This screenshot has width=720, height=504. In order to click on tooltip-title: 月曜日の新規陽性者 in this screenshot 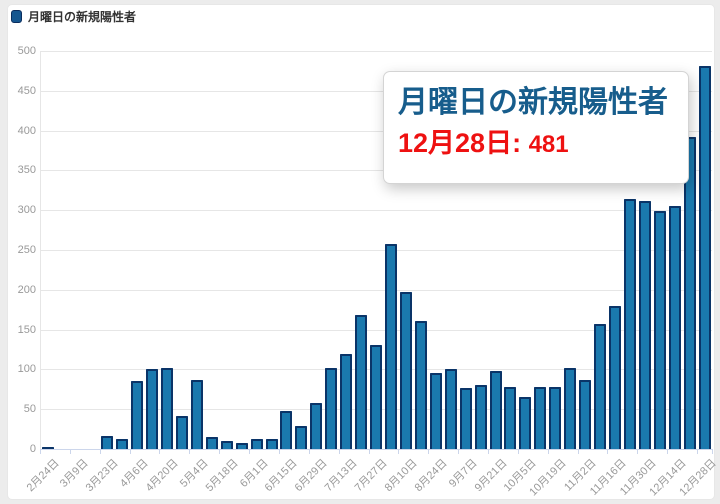, I will do `click(533, 102)`.